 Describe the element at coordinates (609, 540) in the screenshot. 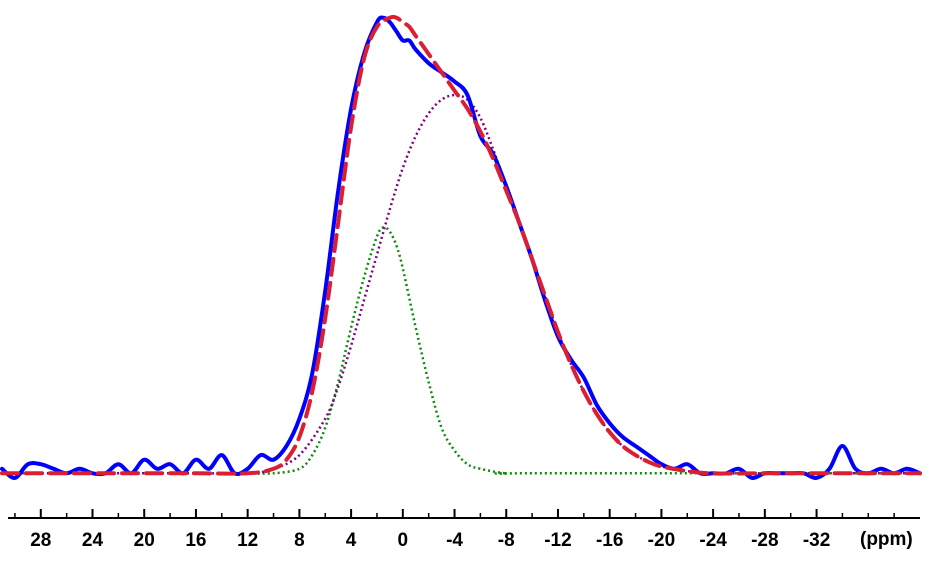

I see `x-tick-label: -16` at that location.